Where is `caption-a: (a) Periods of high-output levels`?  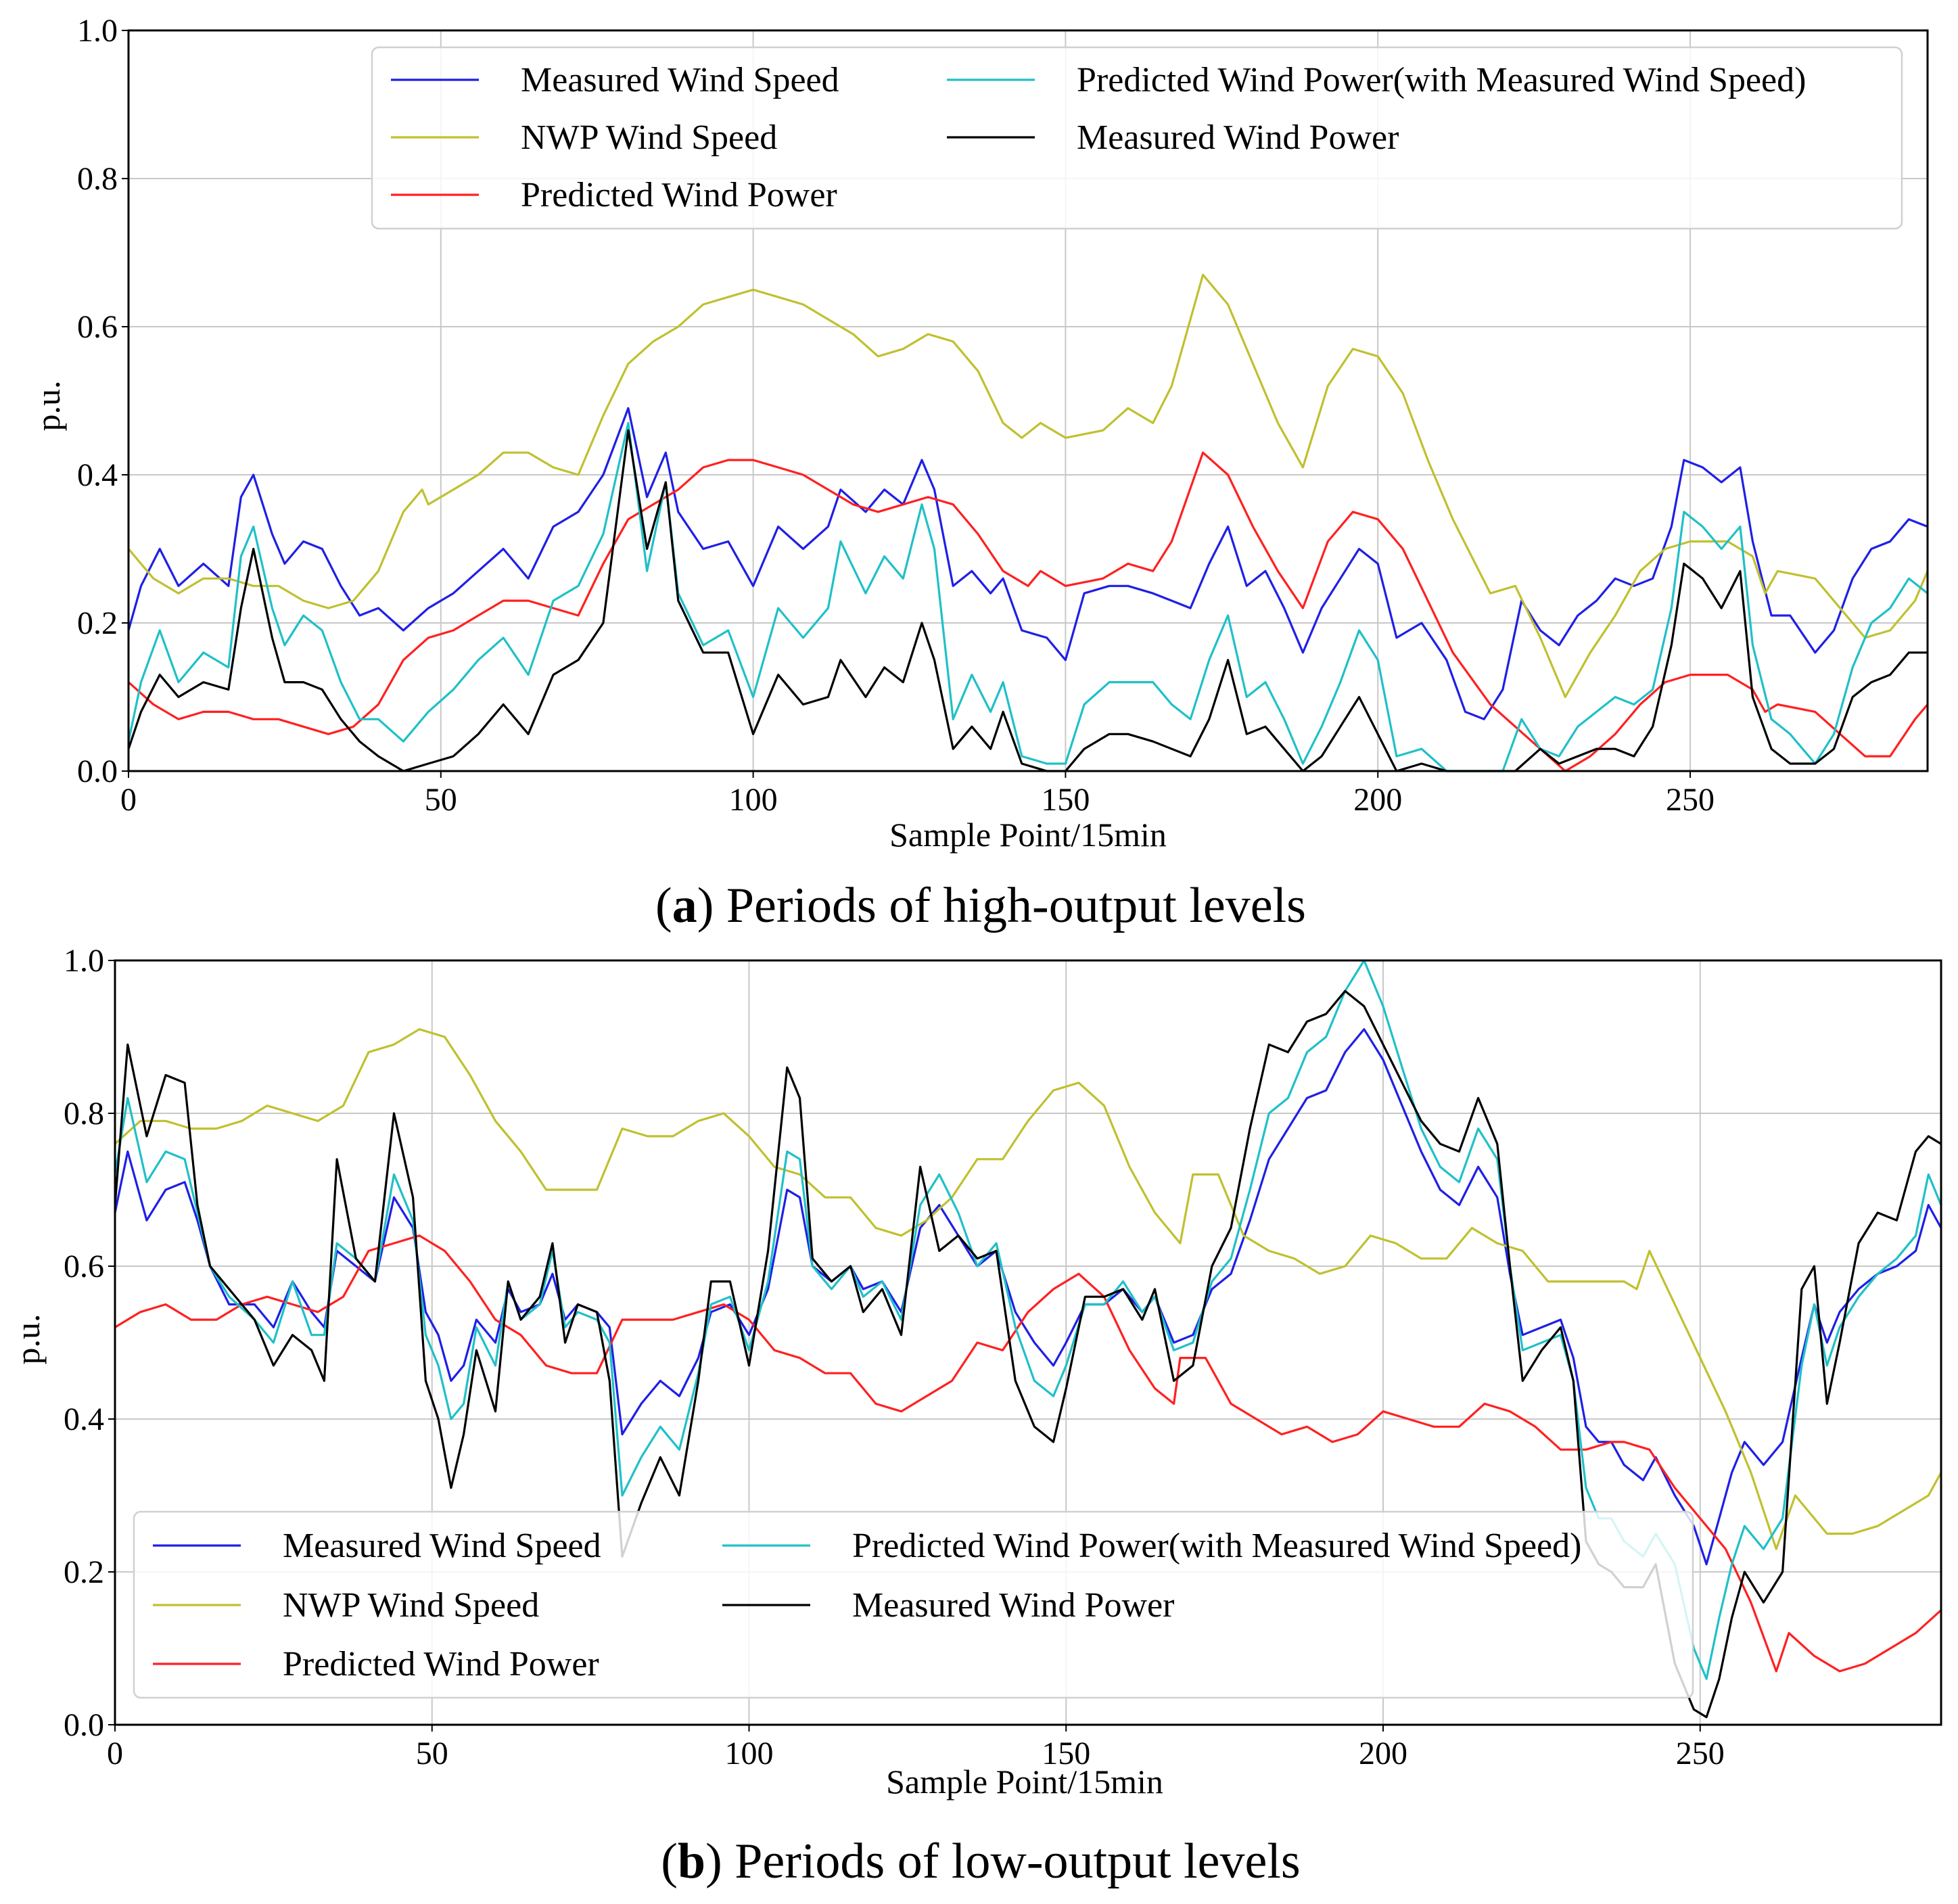
caption-a: (a) Periods of high-output levels is located at coordinates (981, 906).